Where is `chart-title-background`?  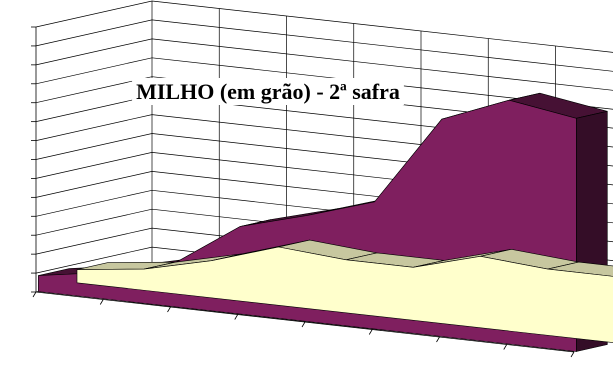
chart-title-background is located at coordinates (268, 91).